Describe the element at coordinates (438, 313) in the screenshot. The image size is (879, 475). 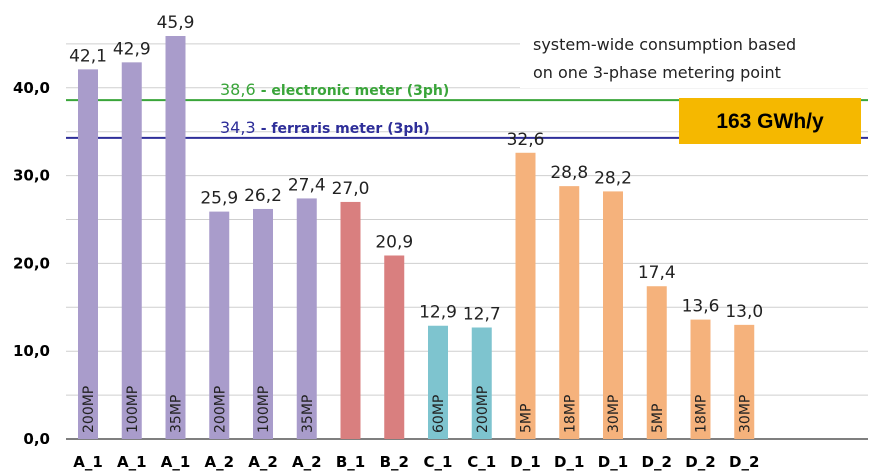
I see `value-label: 12,9` at that location.